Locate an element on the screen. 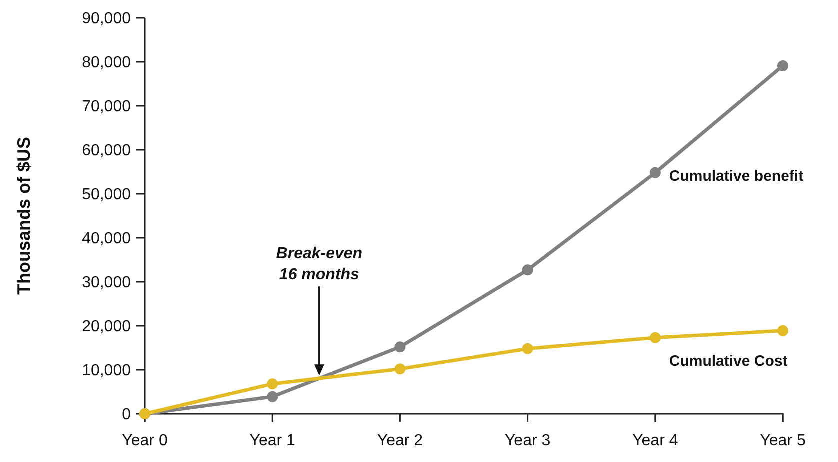  series-label: Cumulative Cost is located at coordinates (728, 361).